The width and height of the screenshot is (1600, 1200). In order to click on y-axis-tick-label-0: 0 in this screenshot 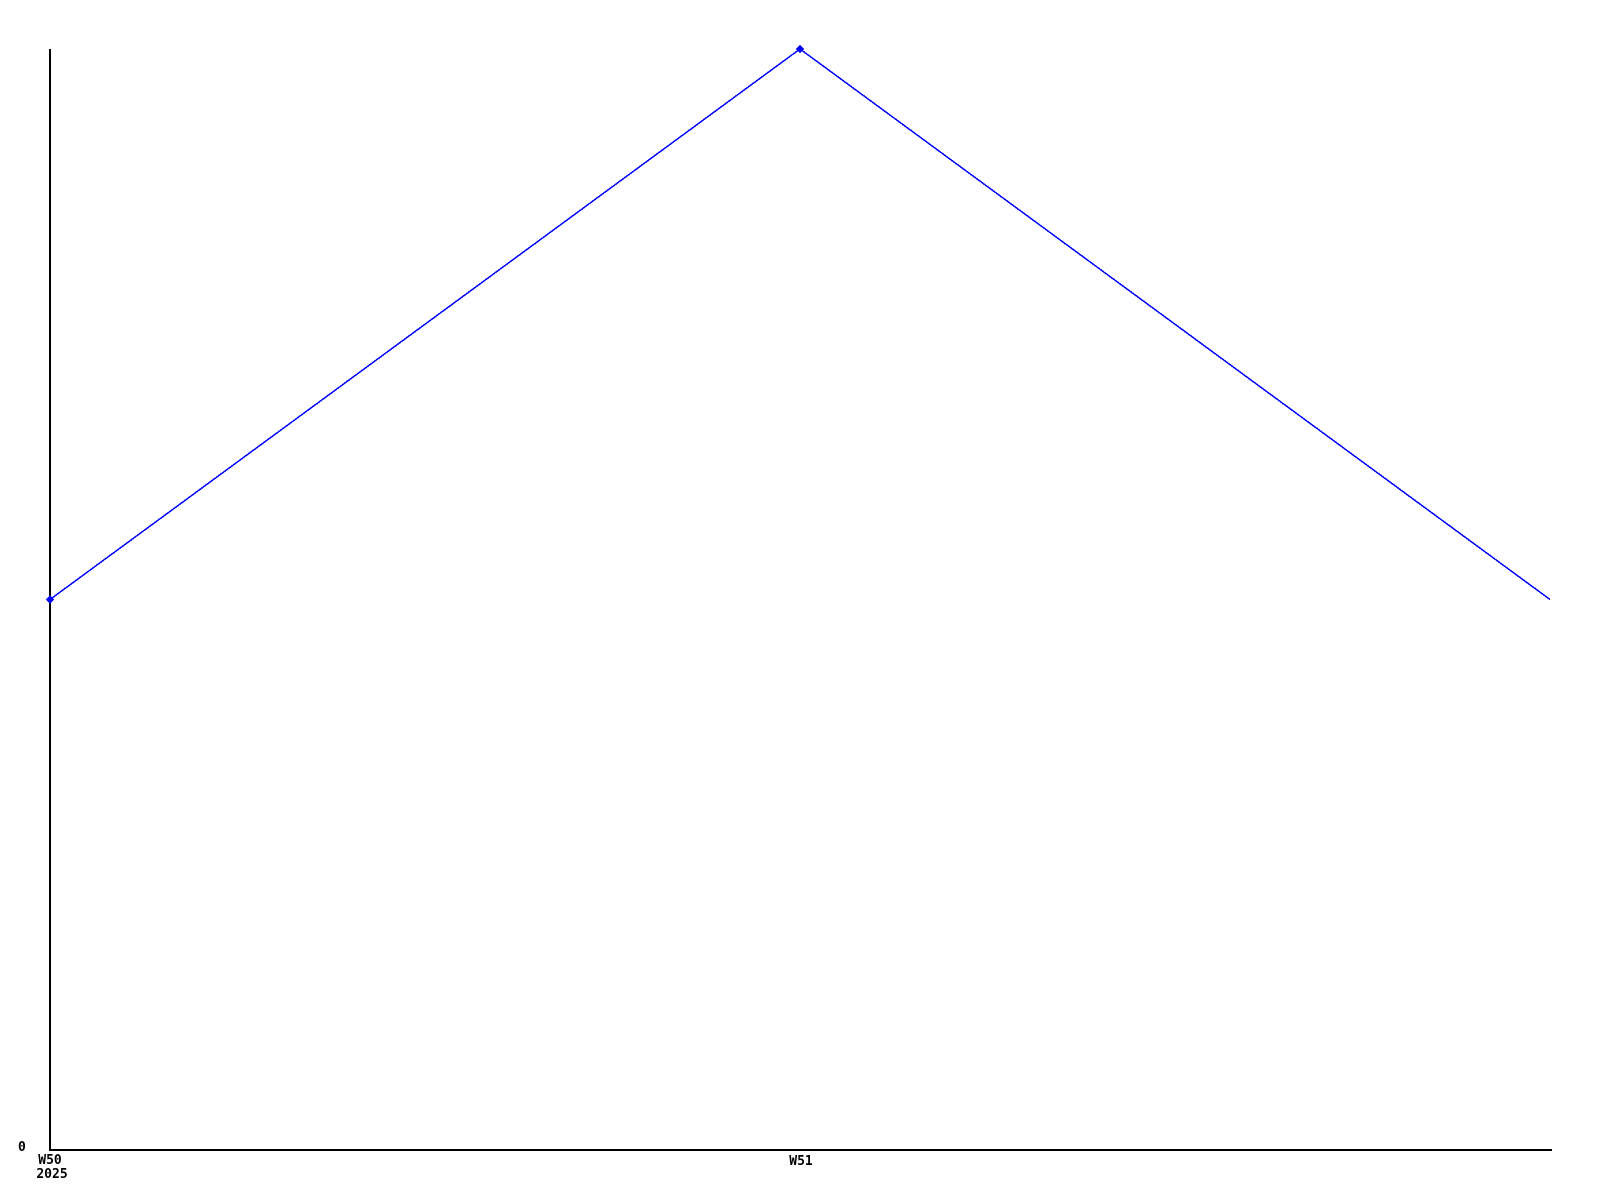, I will do `click(22, 1147)`.